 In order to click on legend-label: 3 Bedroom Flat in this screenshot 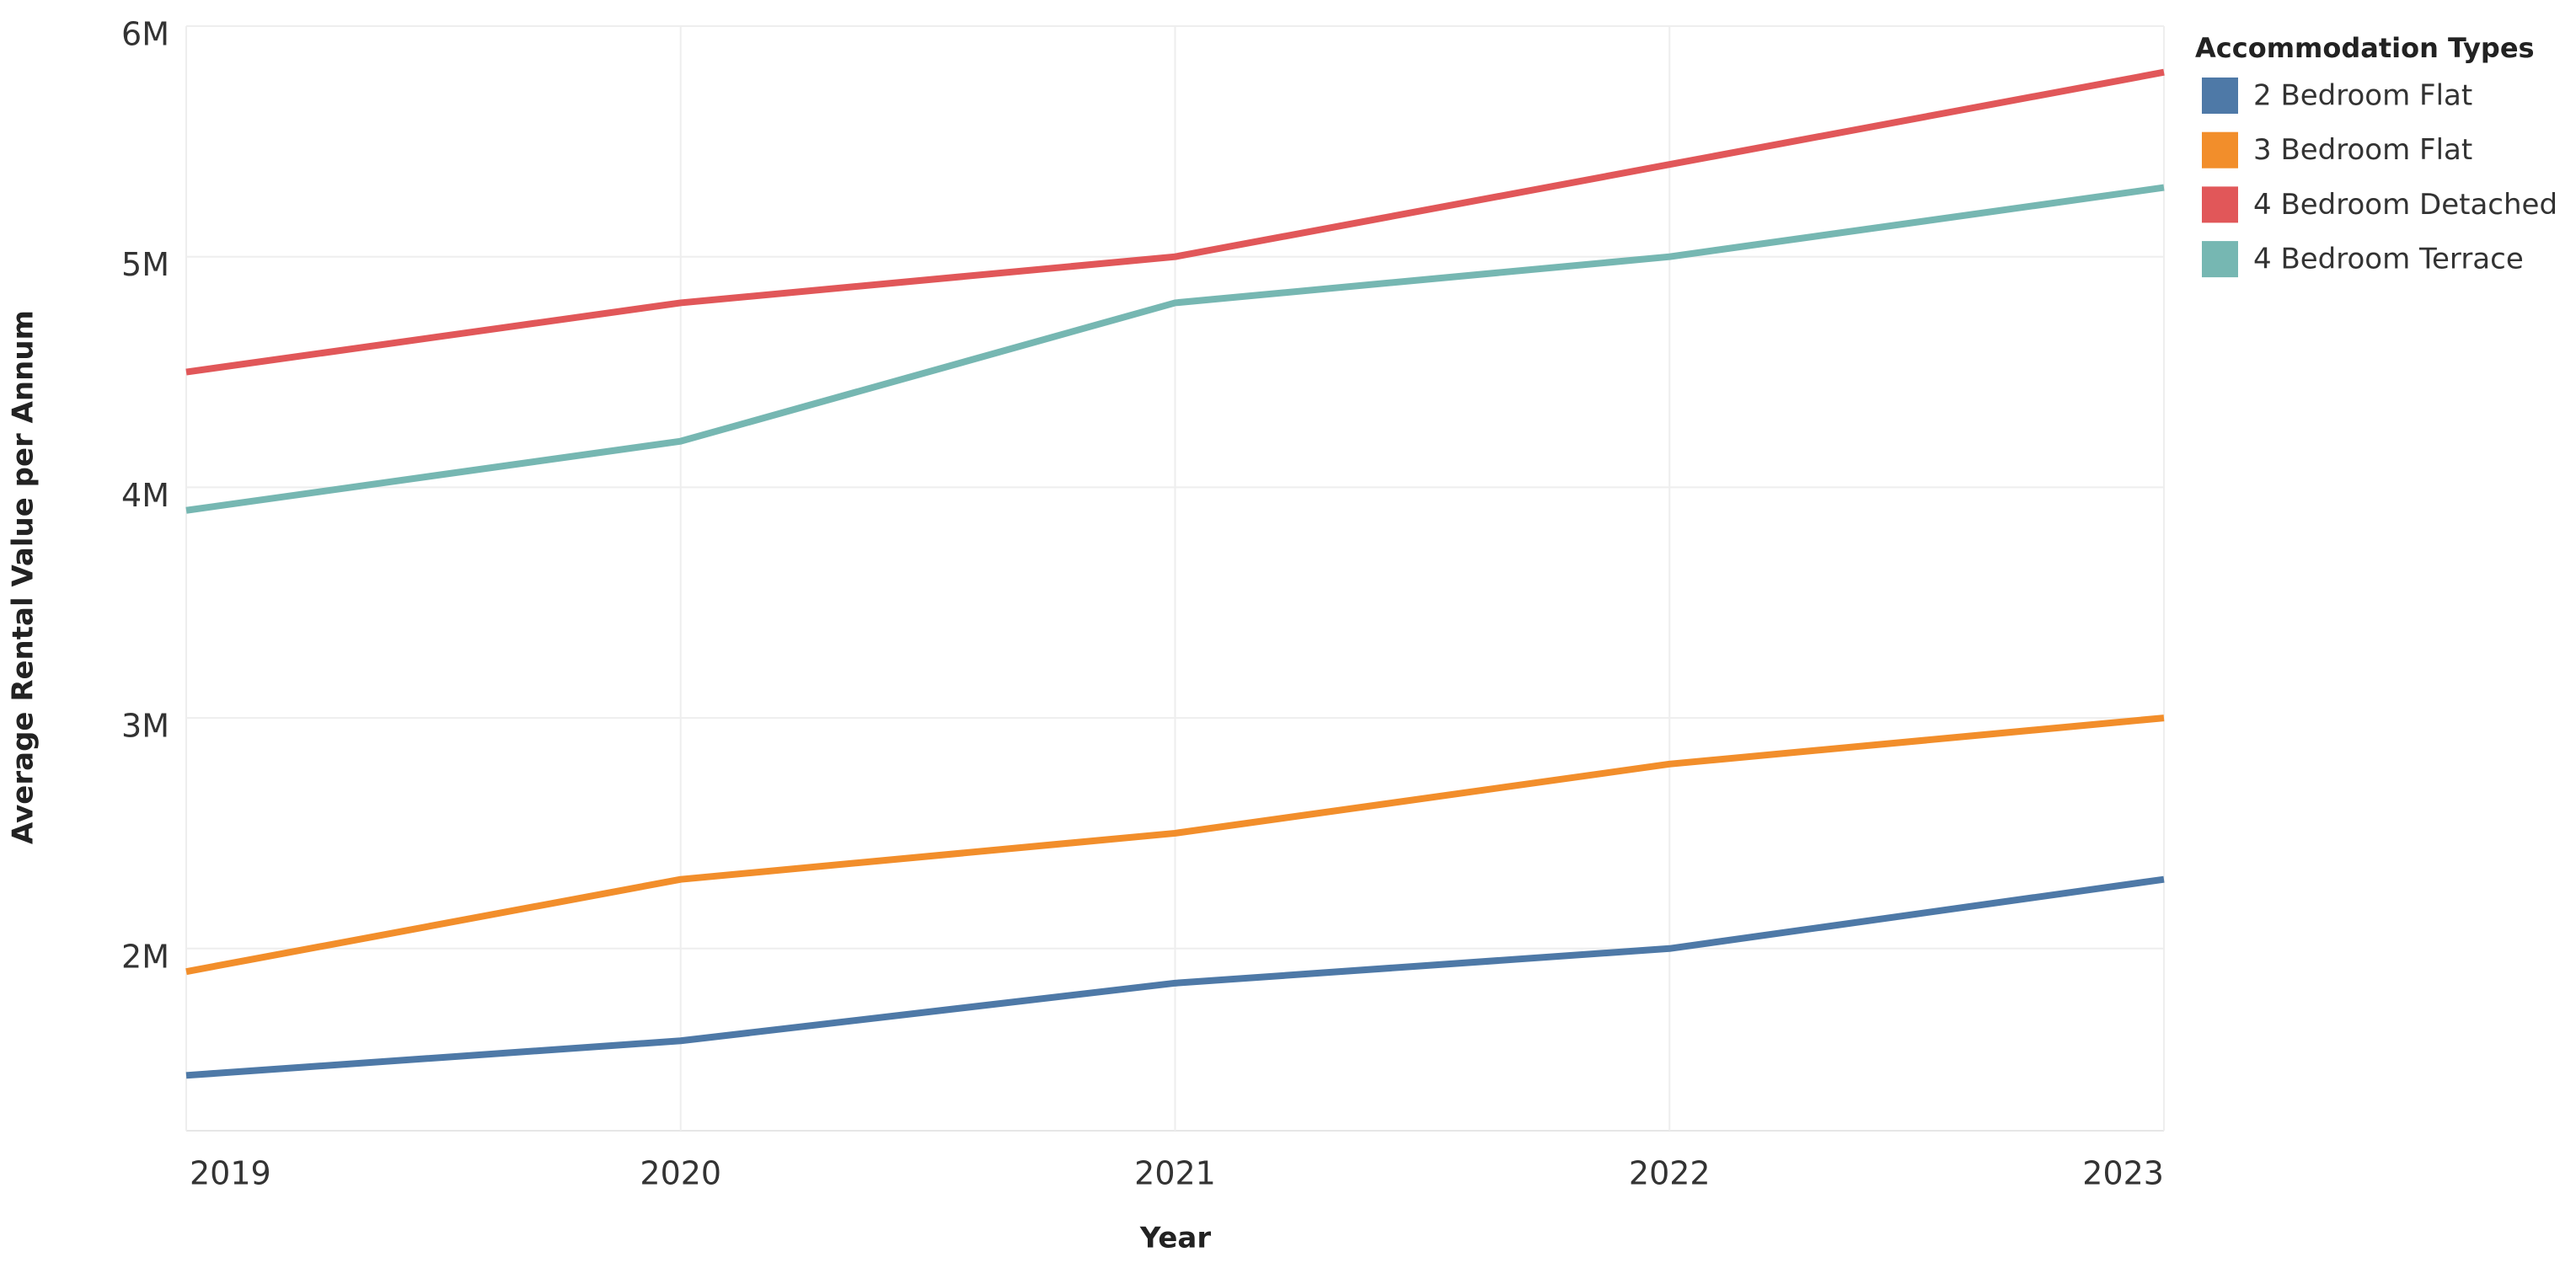, I will do `click(2362, 150)`.